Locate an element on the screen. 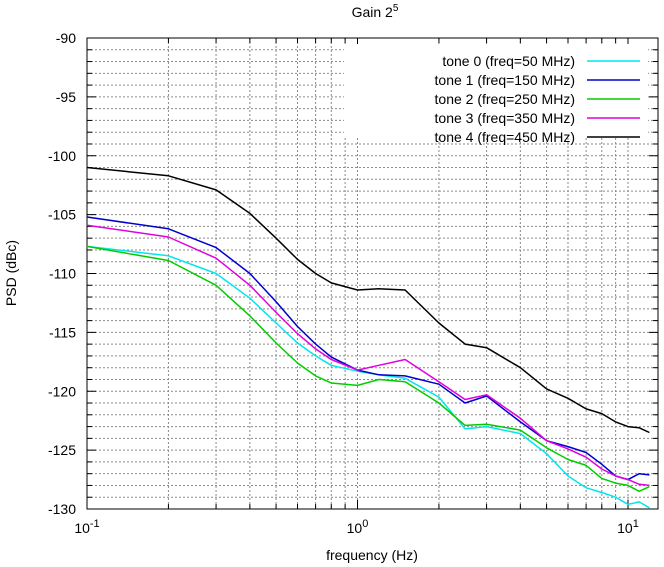 This screenshot has height=567, width=664. y-tick-label: -120 is located at coordinates (62, 391).